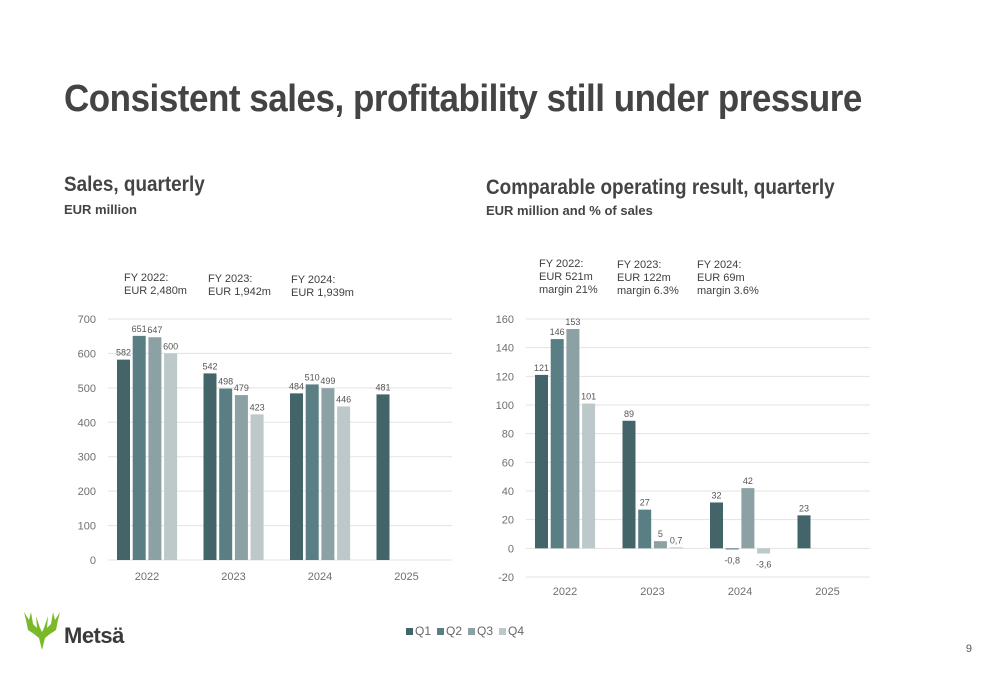 The image size is (1000, 685). Describe the element at coordinates (740, 592) in the screenshot. I see `result-x-tick-label: 2024` at that location.